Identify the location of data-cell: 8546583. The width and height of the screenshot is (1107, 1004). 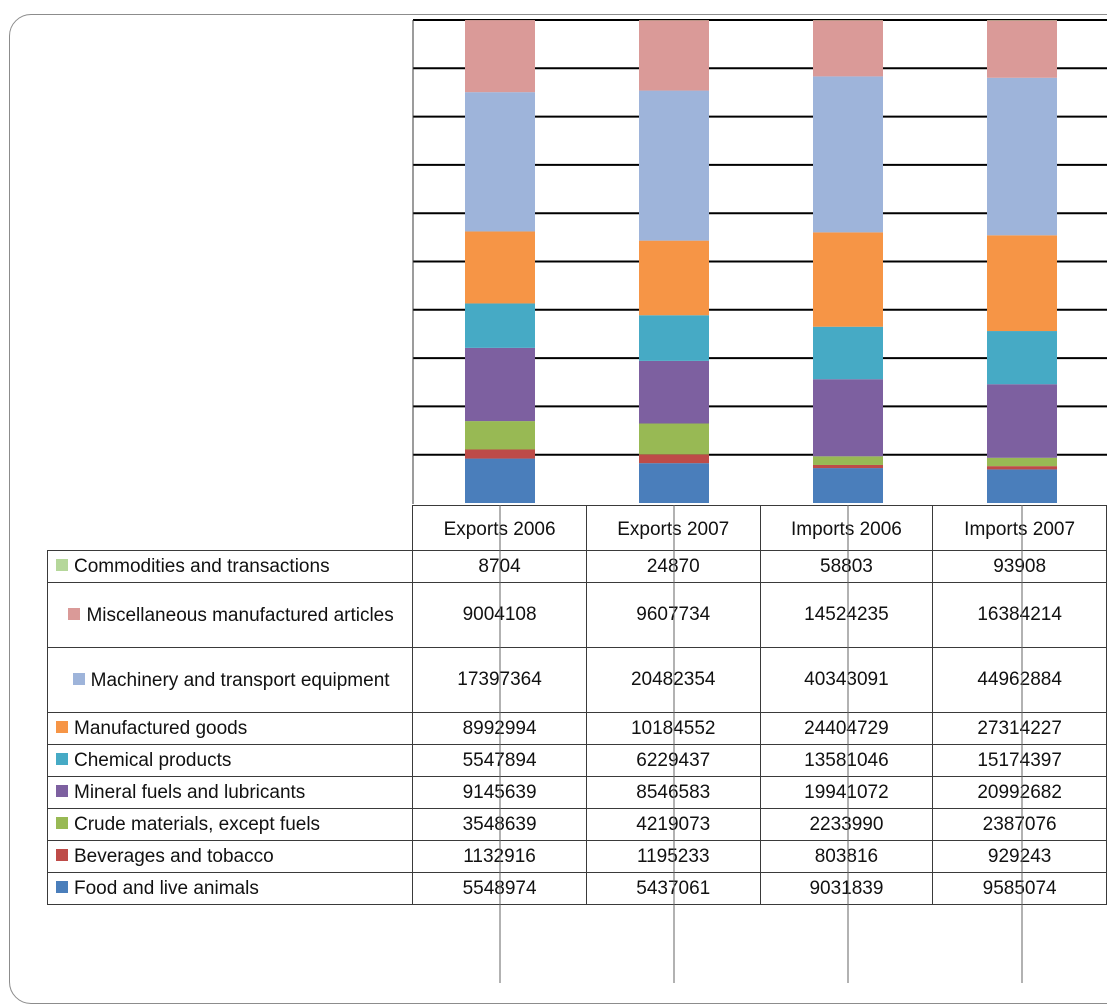
(673, 793).